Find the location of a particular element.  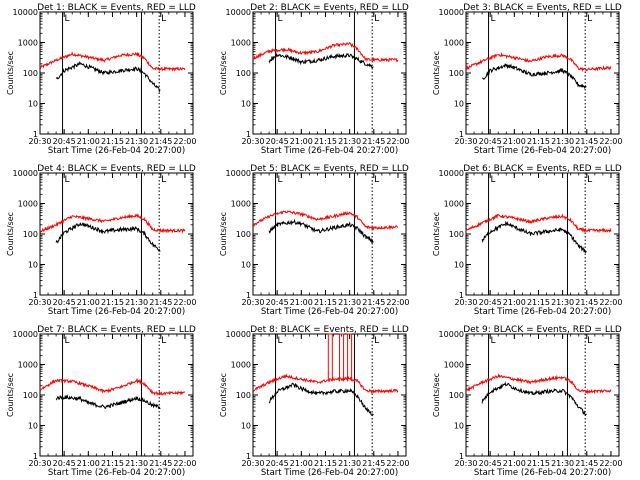

panel-title: Det 1: BLACK = Events, RED = LLD is located at coordinates (116, 8).